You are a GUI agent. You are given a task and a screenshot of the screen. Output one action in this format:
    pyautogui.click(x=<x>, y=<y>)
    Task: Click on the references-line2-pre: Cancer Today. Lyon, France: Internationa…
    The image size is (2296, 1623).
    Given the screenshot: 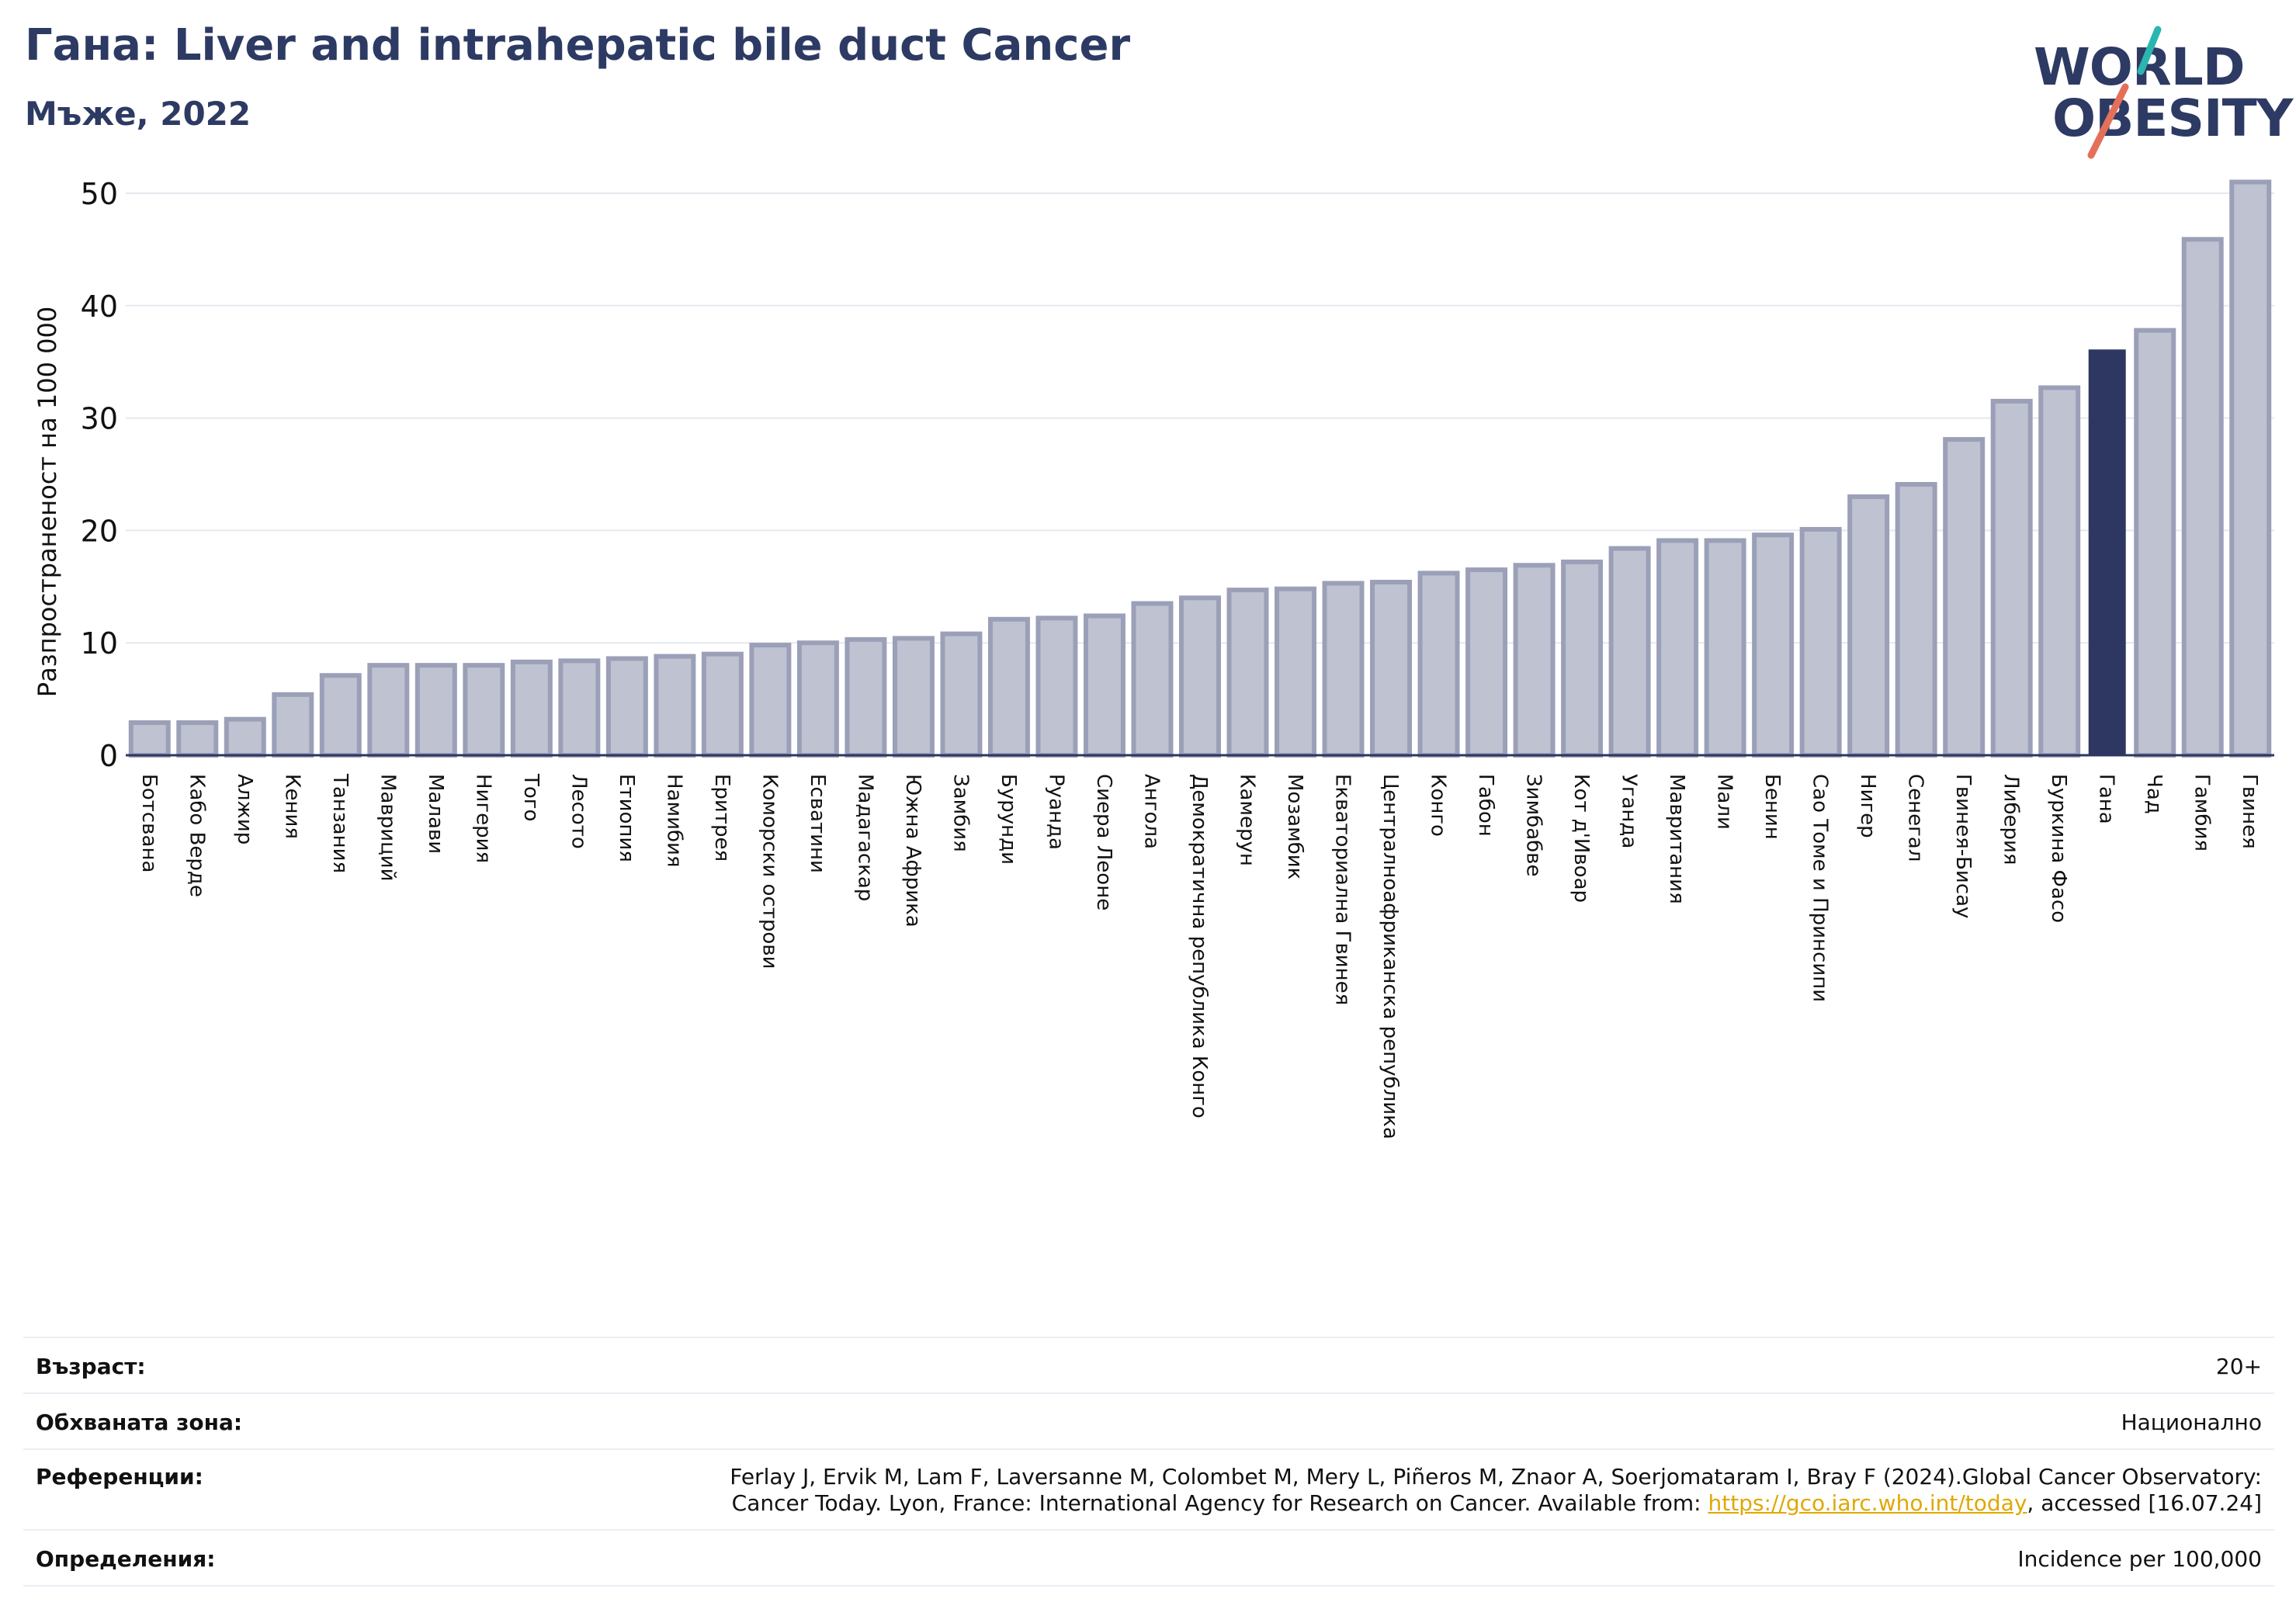 What is the action you would take?
    pyautogui.click(x=1219, y=1503)
    